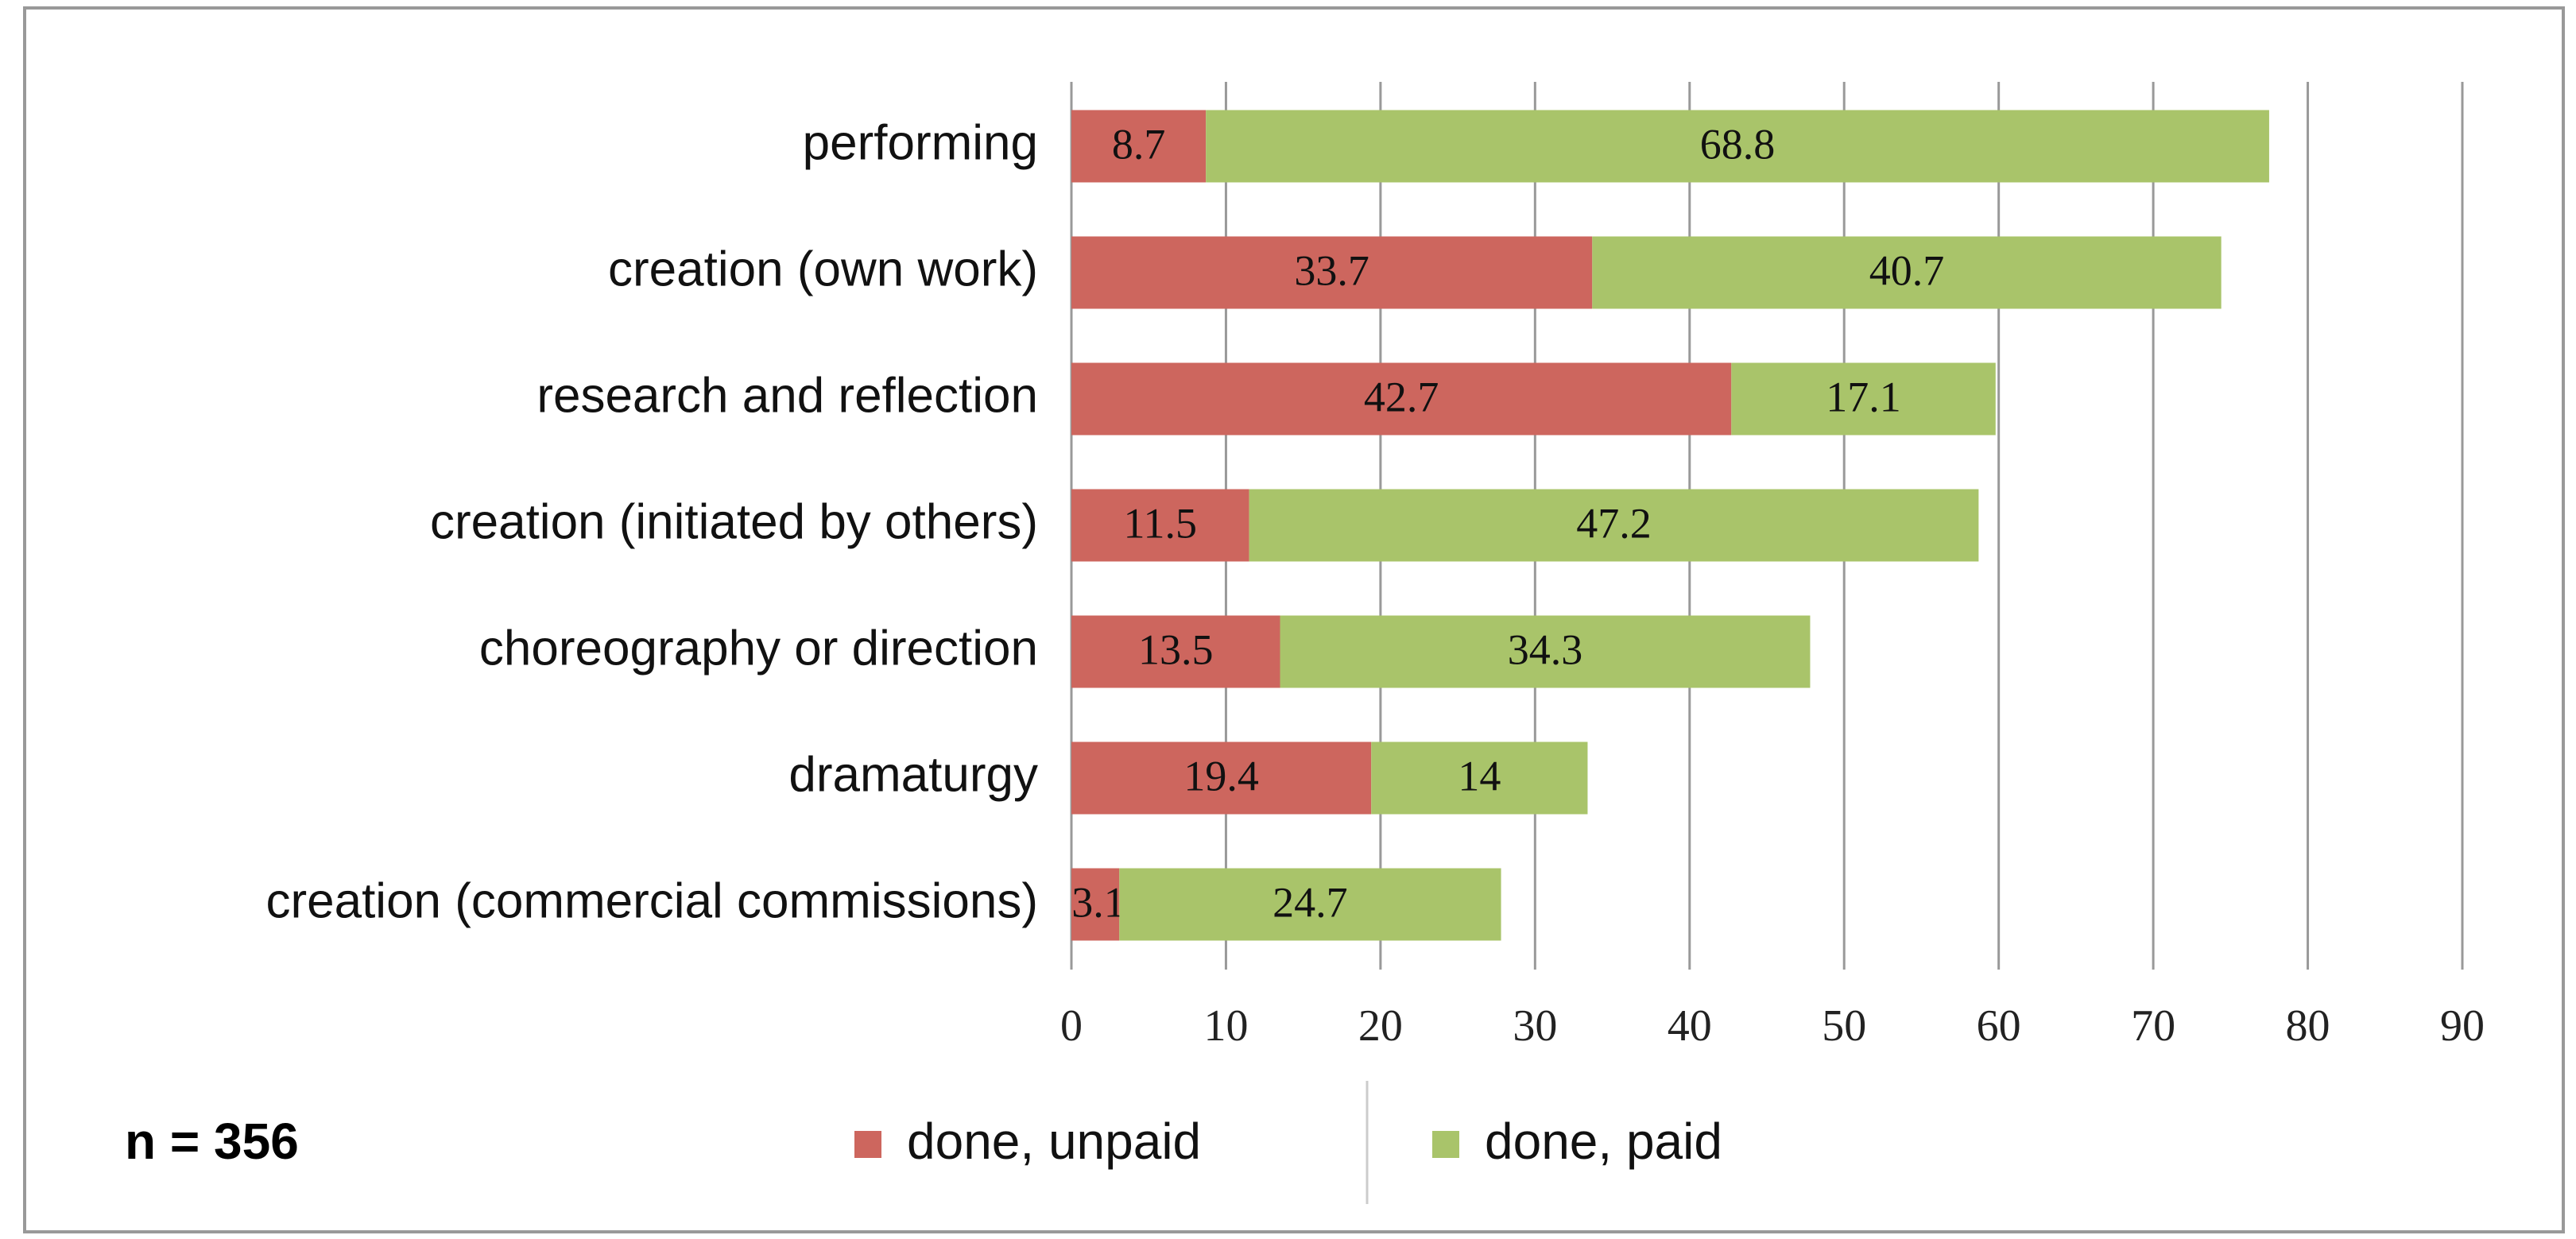 This screenshot has width=2576, height=1239. What do you see at coordinates (1225, 1026) in the screenshot?
I see `x-tick-label: 10` at bounding box center [1225, 1026].